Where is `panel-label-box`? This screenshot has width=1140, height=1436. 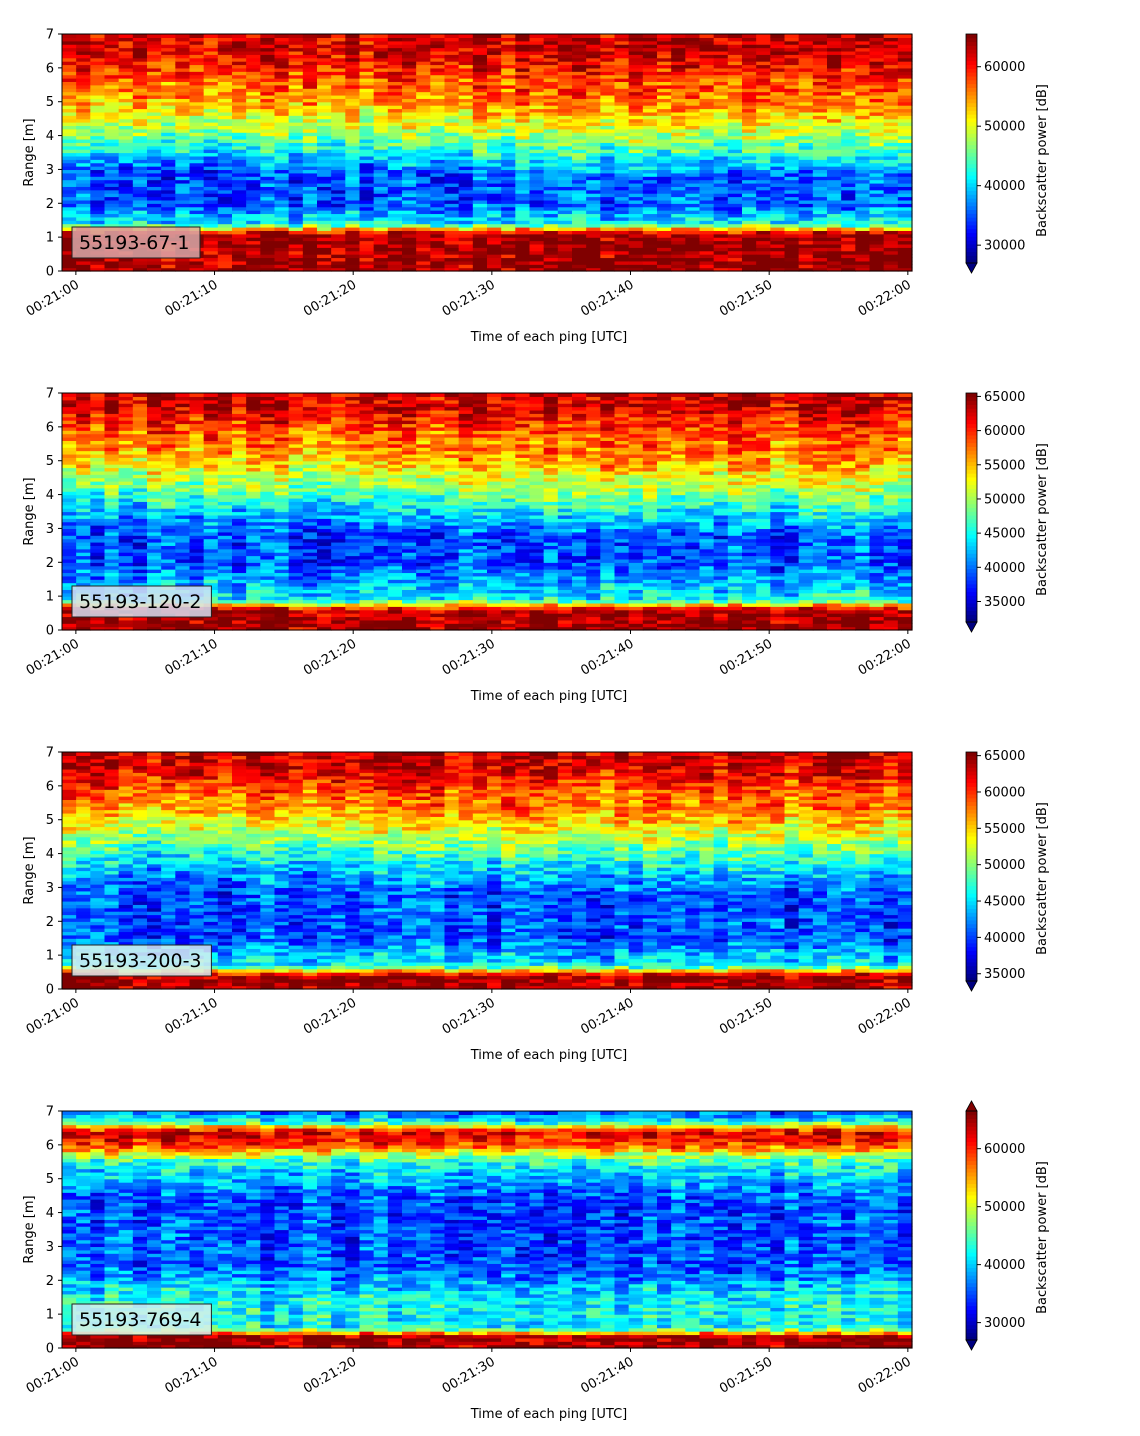
panel-label-box is located at coordinates (136, 242).